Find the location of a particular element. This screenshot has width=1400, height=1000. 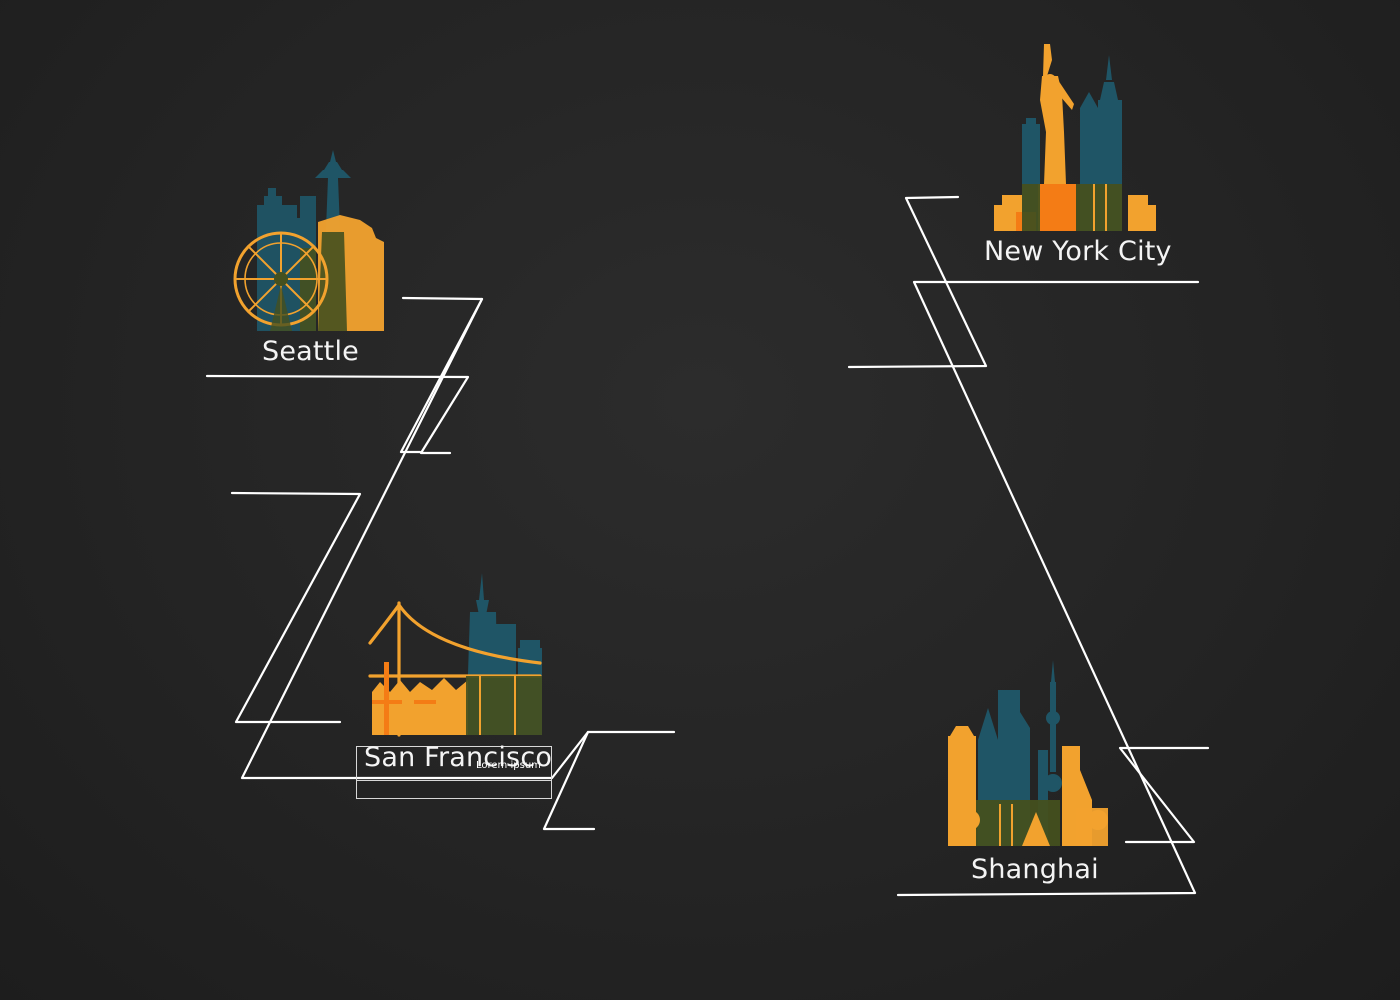

shanghai-label: Shanghai is located at coordinates (1035, 869).